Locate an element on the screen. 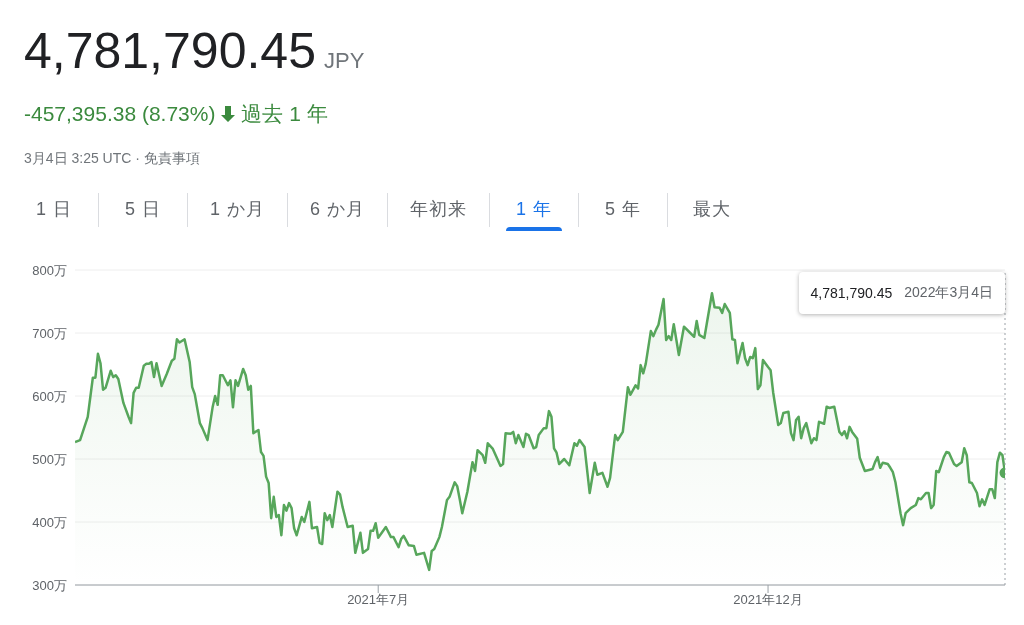 Image resolution: width=1024 pixels, height=625 pixels. y-tick-label: 400万 is located at coordinates (49, 522).